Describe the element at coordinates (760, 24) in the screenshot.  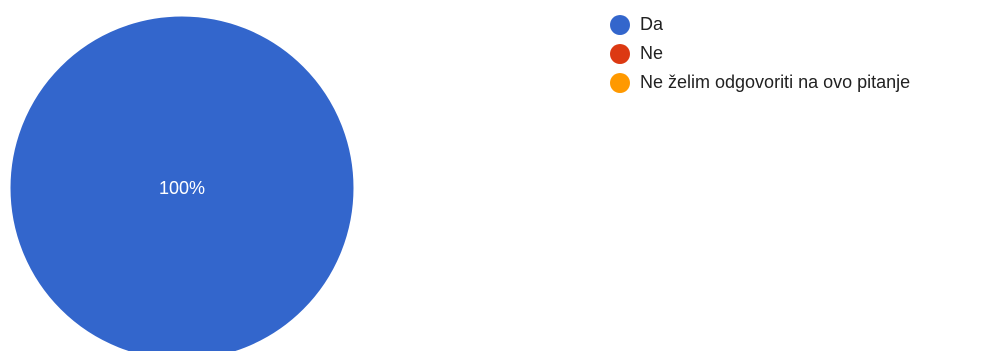
I see `legend-item-da: Da` at that location.